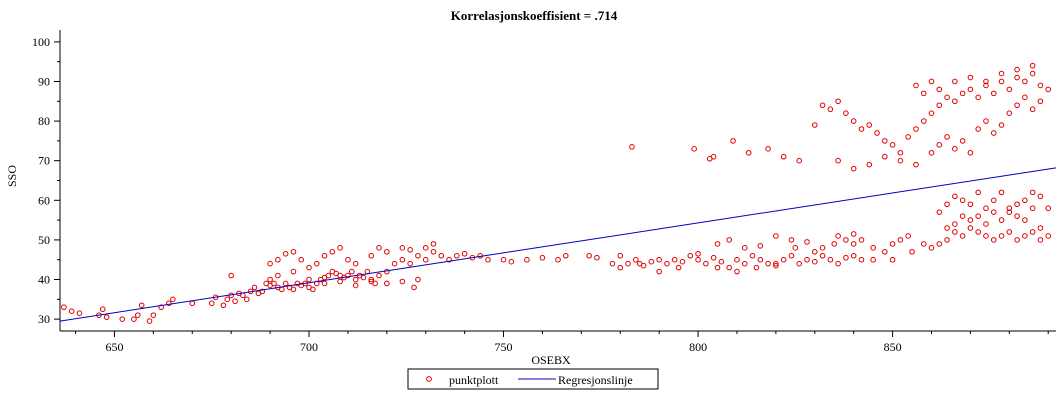  I want to click on y-tick-label: 50, so click(44, 240).